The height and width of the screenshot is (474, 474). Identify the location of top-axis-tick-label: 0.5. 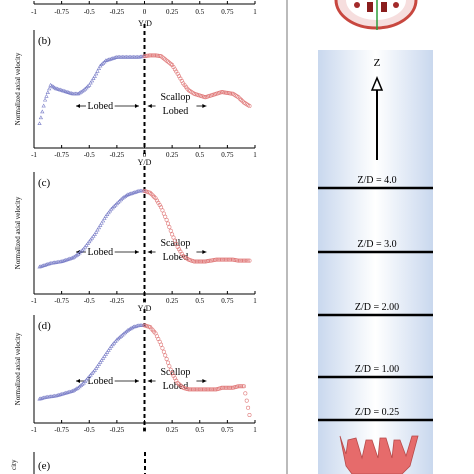
(199, 12).